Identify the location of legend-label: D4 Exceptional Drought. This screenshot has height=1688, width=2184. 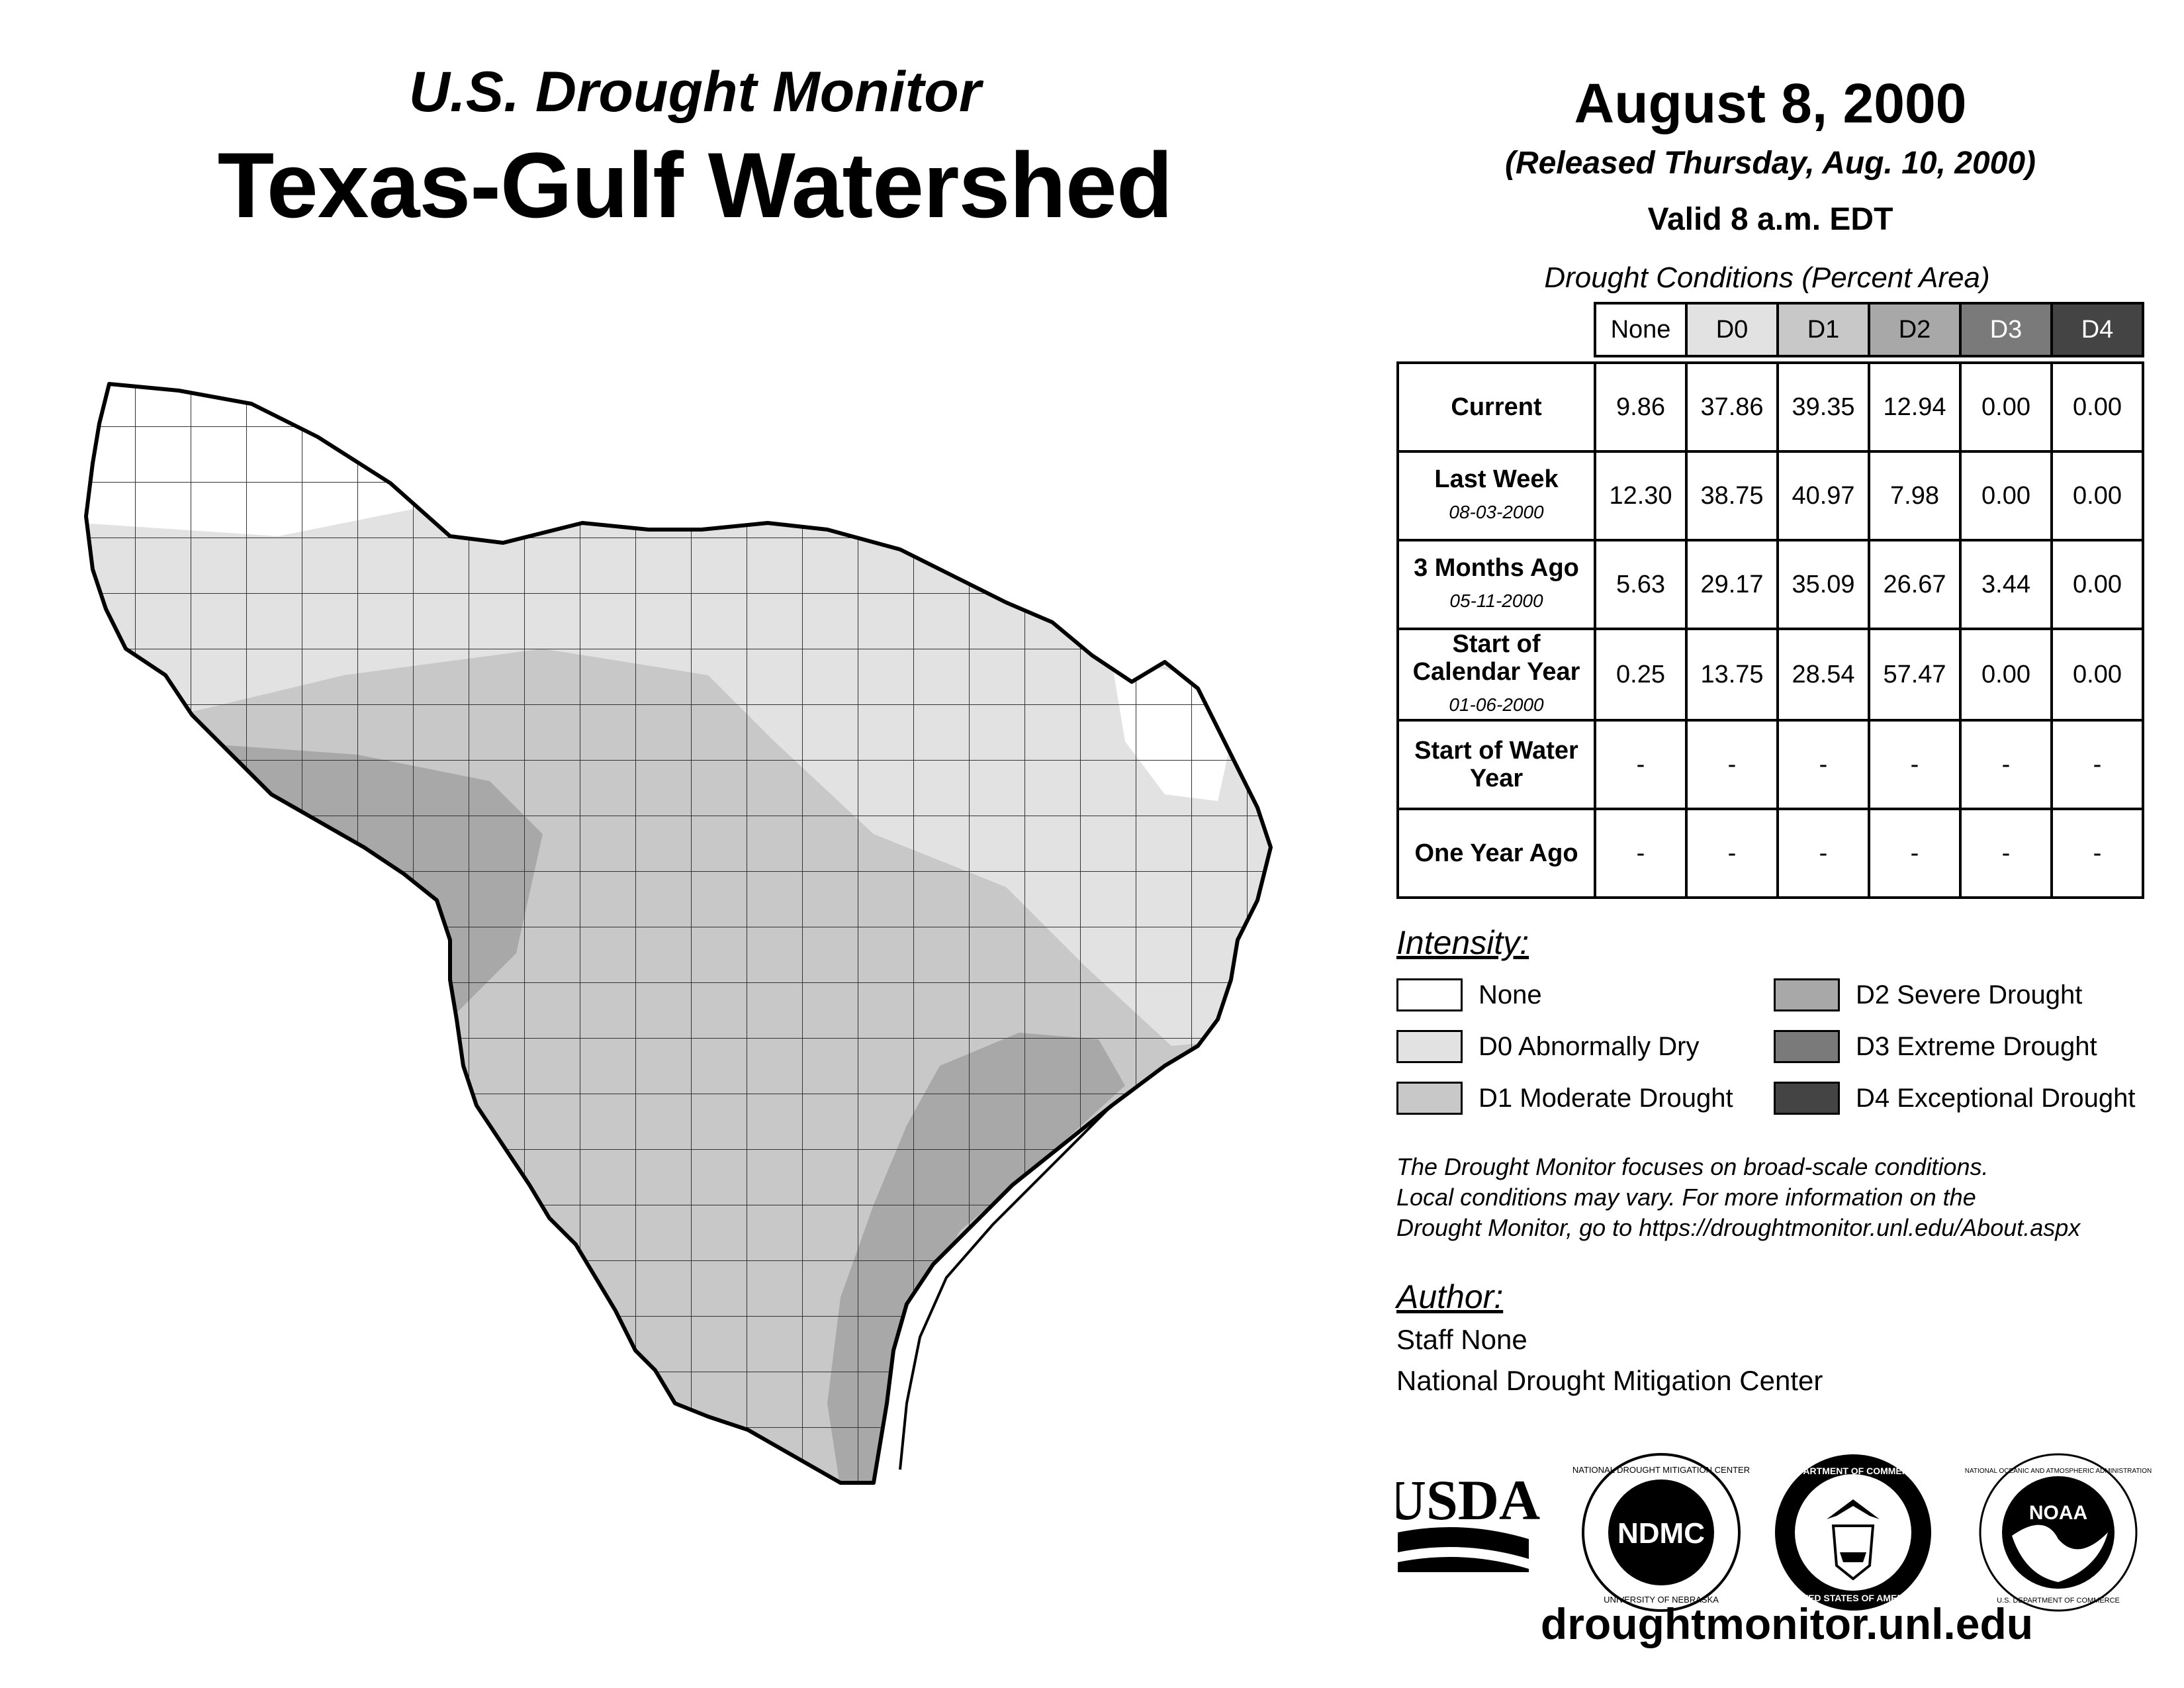
(1996, 1098).